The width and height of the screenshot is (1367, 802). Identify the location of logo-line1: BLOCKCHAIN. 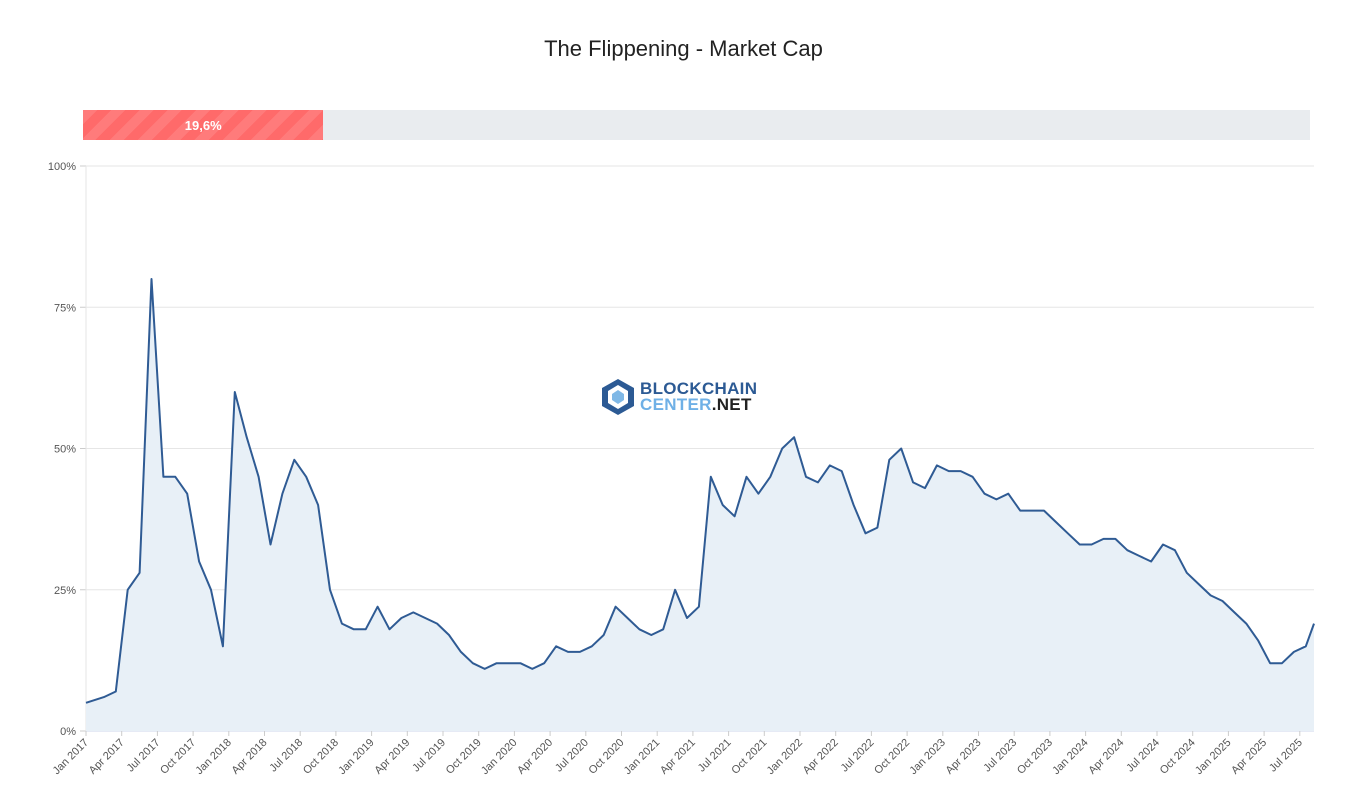
(699, 388).